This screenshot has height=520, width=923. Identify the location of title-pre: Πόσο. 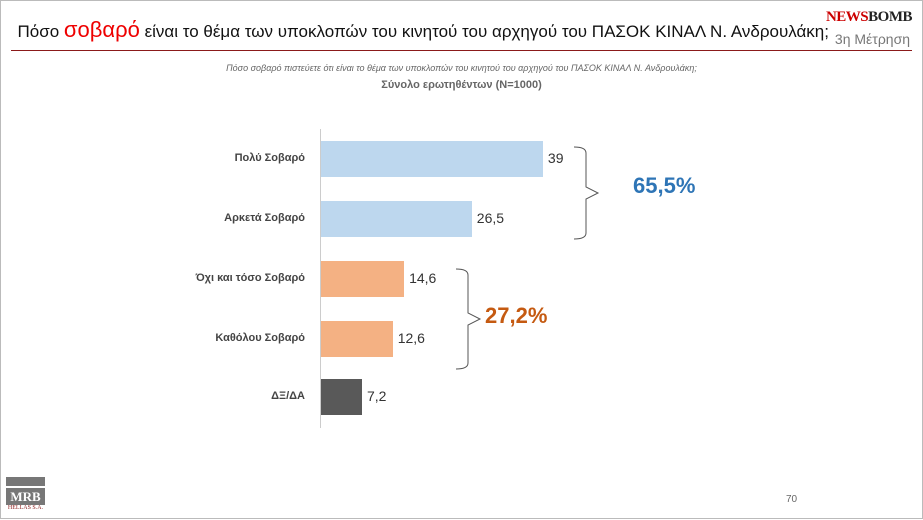
(38, 31).